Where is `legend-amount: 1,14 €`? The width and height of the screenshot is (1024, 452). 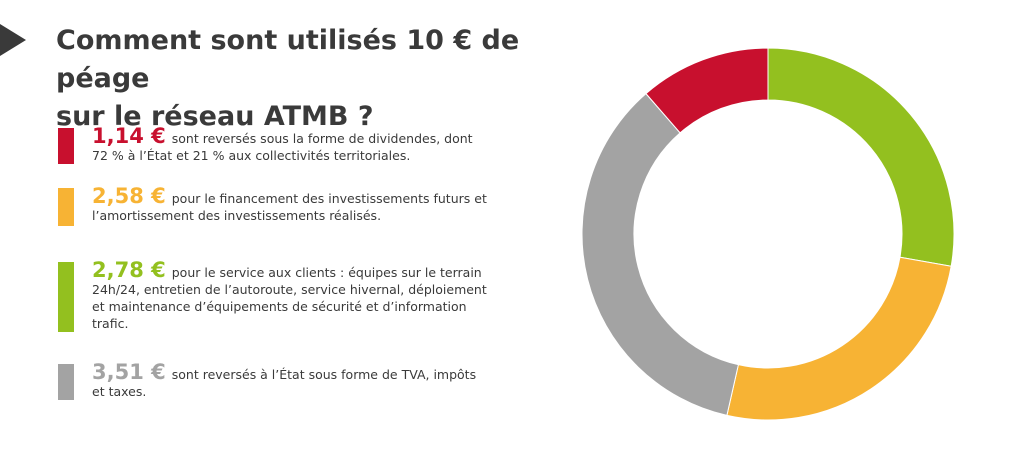
legend-amount: 1,14 € is located at coordinates (129, 136).